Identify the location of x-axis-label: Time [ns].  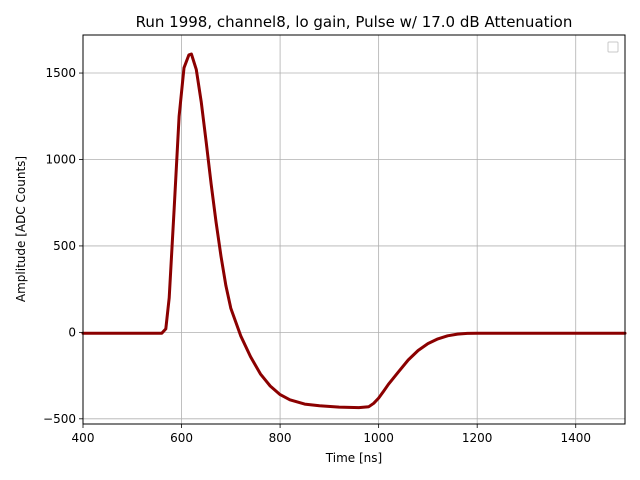
(353, 458).